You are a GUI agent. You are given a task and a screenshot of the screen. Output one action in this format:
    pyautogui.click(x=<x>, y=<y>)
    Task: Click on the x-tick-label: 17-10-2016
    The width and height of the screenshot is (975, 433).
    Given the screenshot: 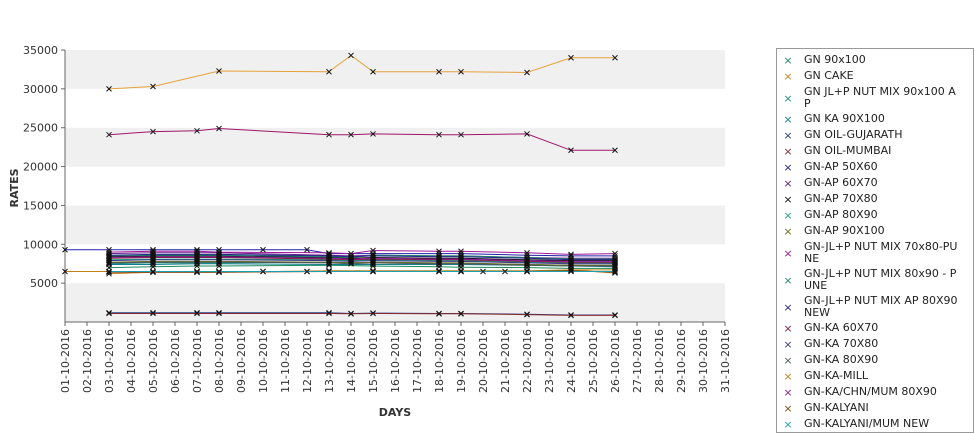 What is the action you would take?
    pyautogui.click(x=417, y=361)
    